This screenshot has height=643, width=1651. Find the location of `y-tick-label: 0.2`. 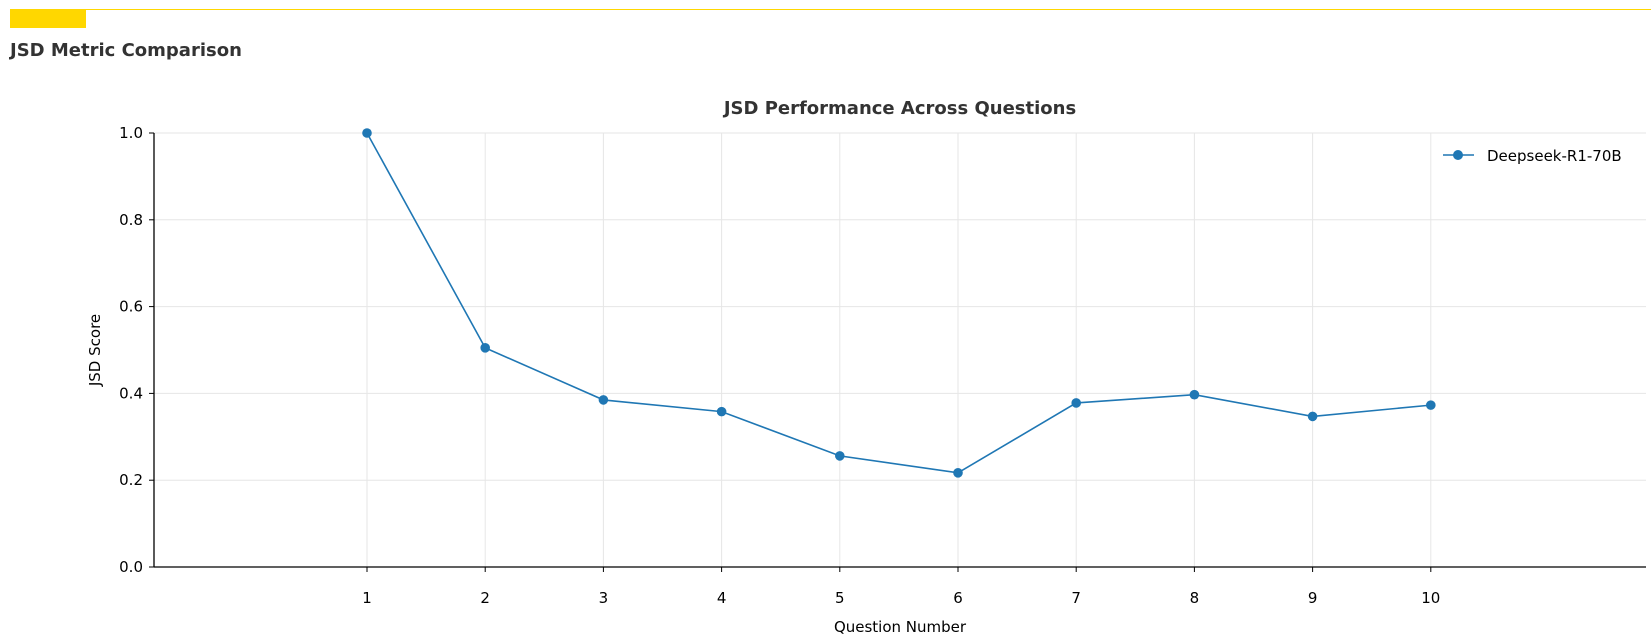

y-tick-label: 0.2 is located at coordinates (131, 480).